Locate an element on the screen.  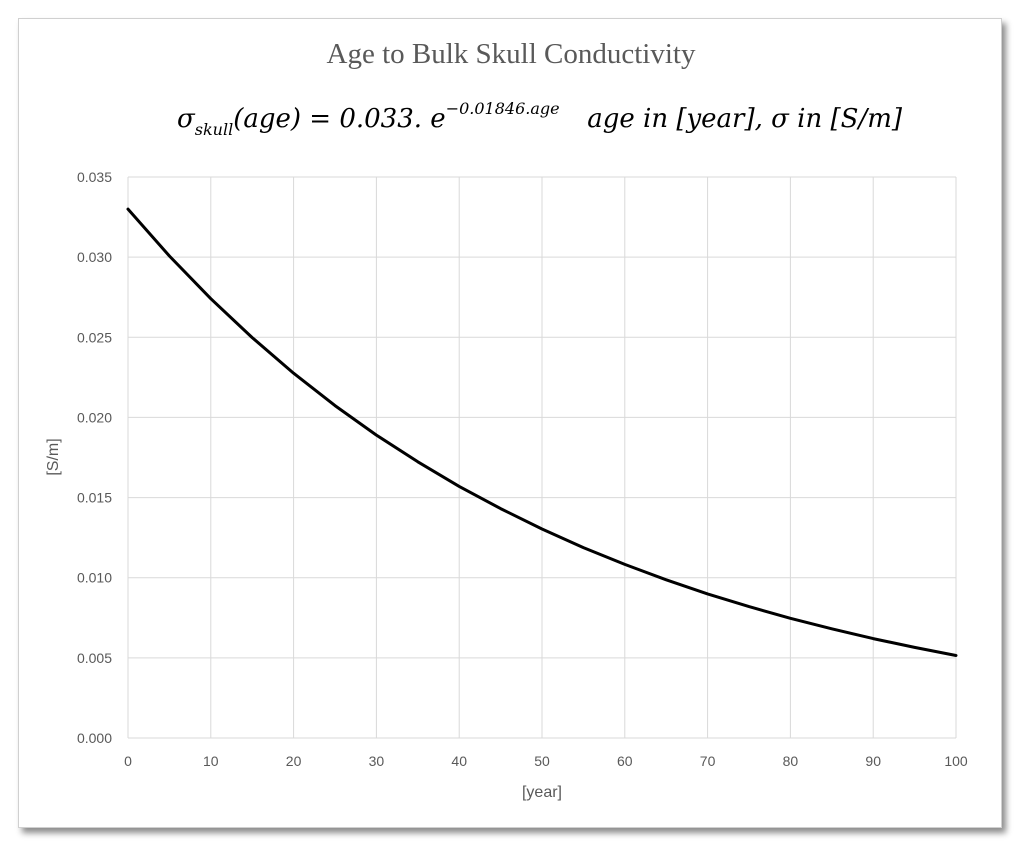
y-tick-label: 0.025 is located at coordinates (94, 337).